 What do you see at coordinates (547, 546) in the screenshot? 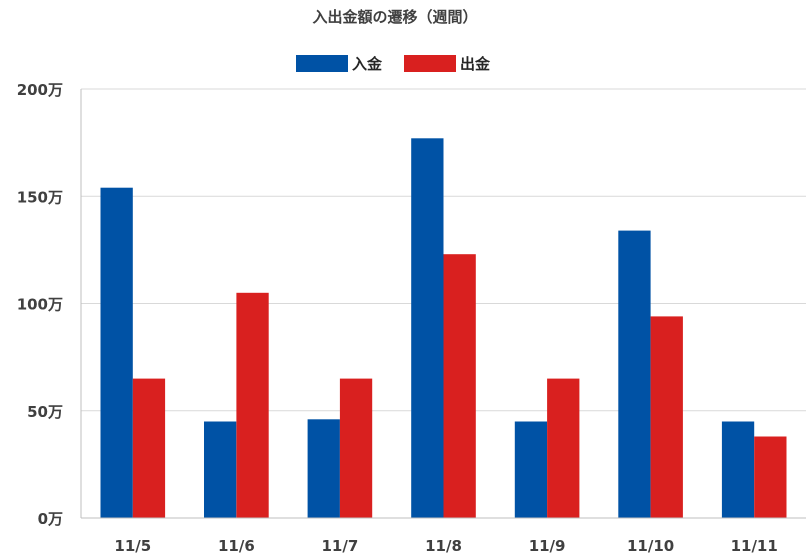
I see `x-tick-label: 11/9` at bounding box center [547, 546].